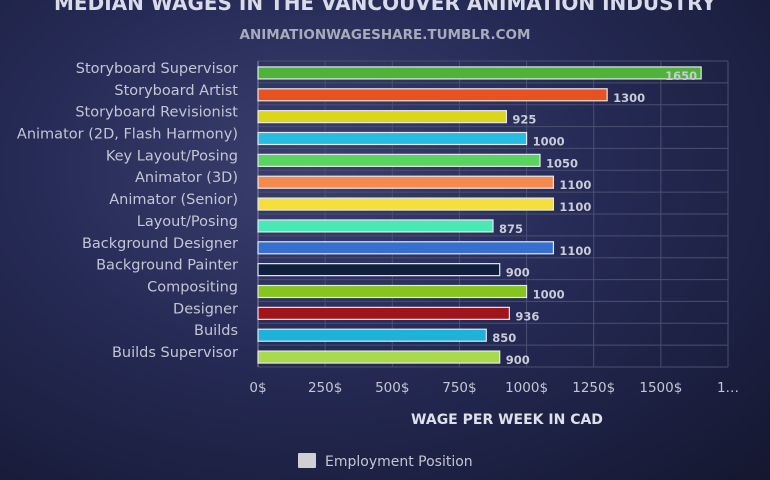 Image resolution: width=770 pixels, height=480 pixels. I want to click on category-label: Key Layout/Posing, so click(172, 156).